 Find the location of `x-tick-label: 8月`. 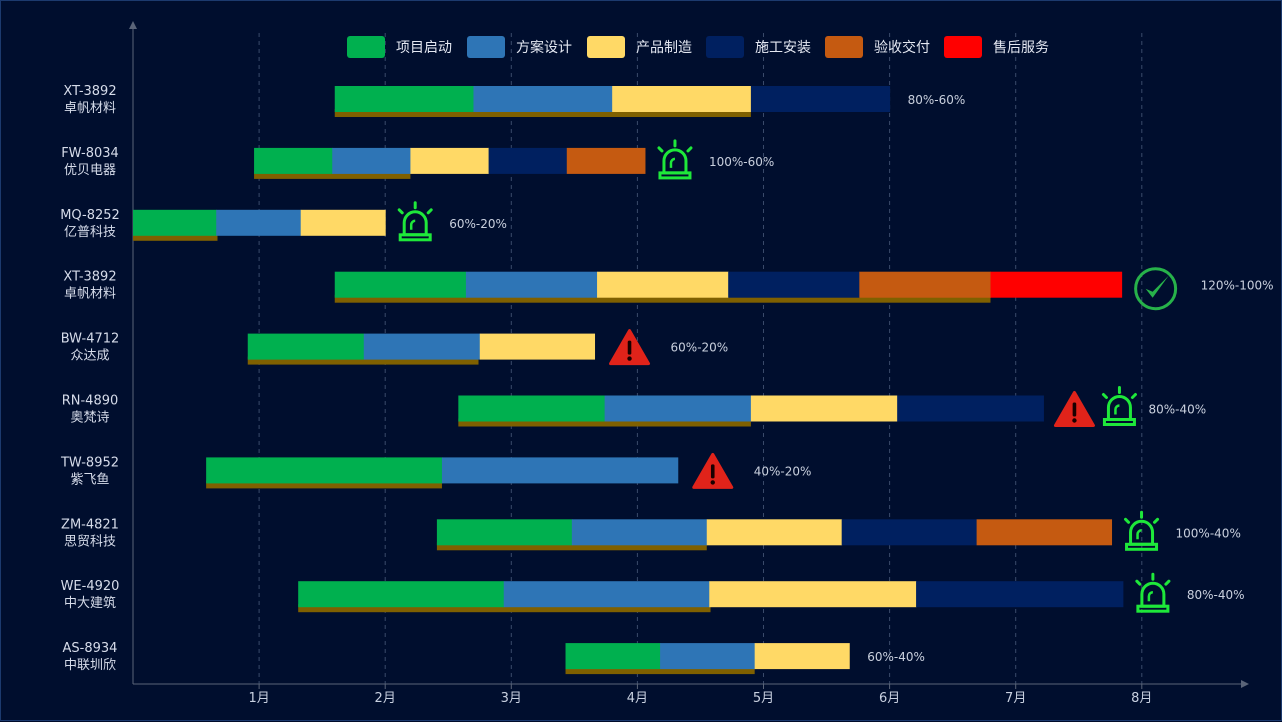

x-tick-label: 8月 is located at coordinates (1141, 698).